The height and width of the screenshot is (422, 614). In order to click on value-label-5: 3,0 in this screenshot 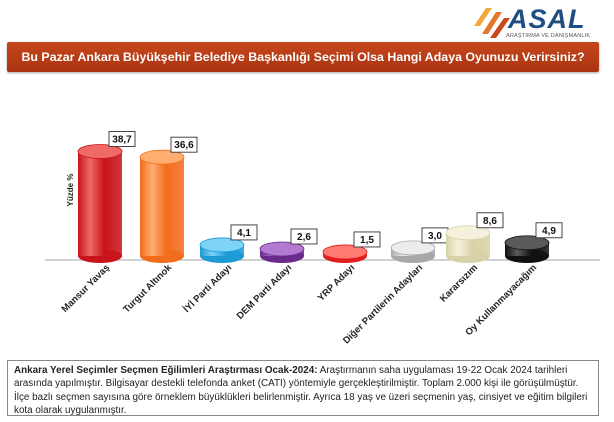, I will do `click(435, 235)`.